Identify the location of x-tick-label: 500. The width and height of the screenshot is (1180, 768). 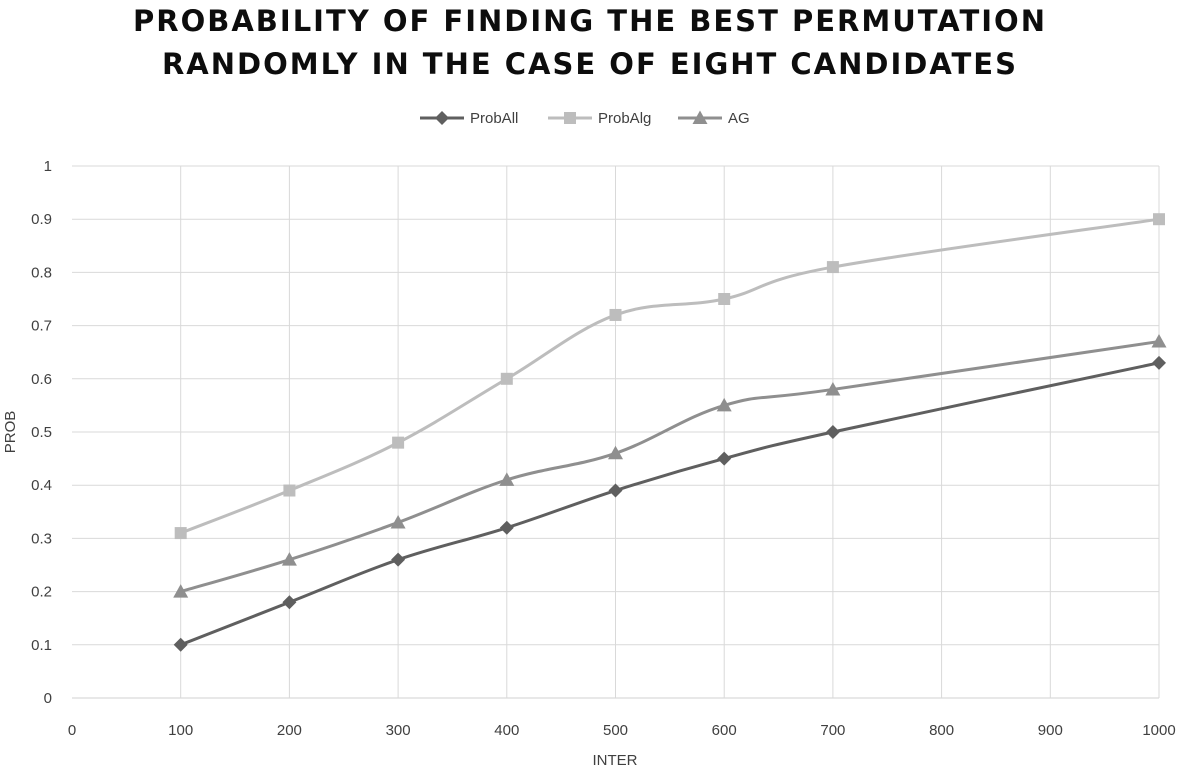
(615, 730).